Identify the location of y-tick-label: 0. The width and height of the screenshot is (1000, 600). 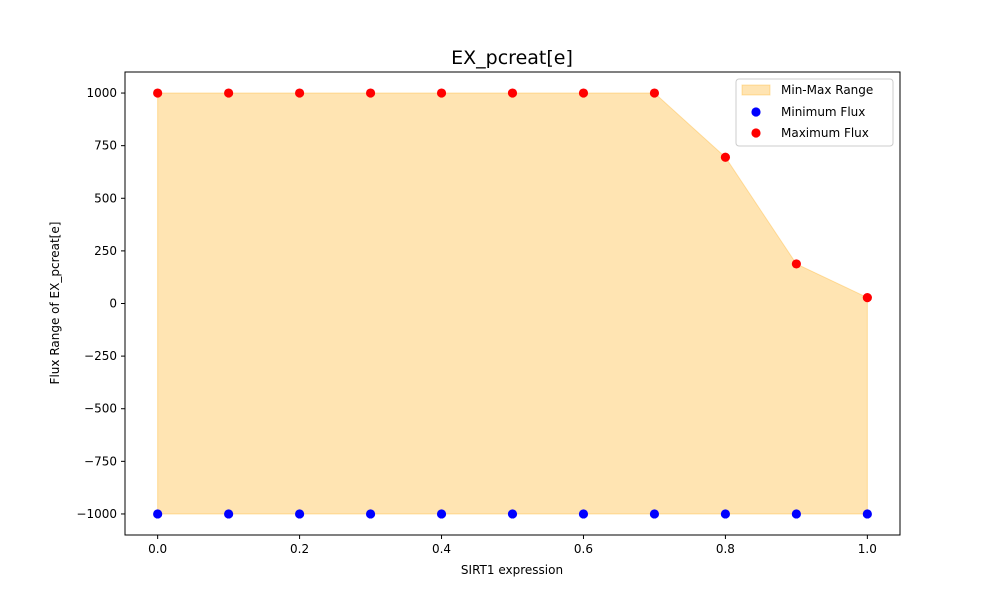
(113, 304).